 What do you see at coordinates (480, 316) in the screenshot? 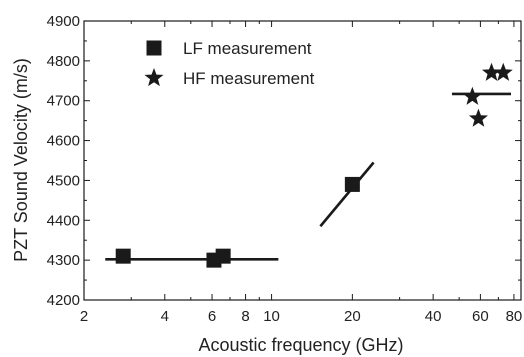
I see `x-tick-label: 60` at bounding box center [480, 316].